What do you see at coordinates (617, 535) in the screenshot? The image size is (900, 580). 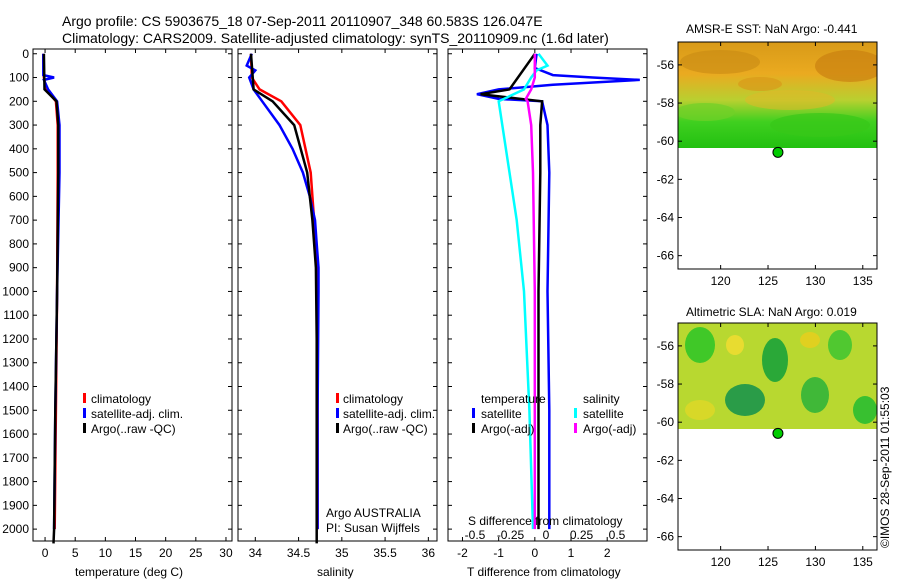 I see `top-x-tick-label: 0.5` at bounding box center [617, 535].